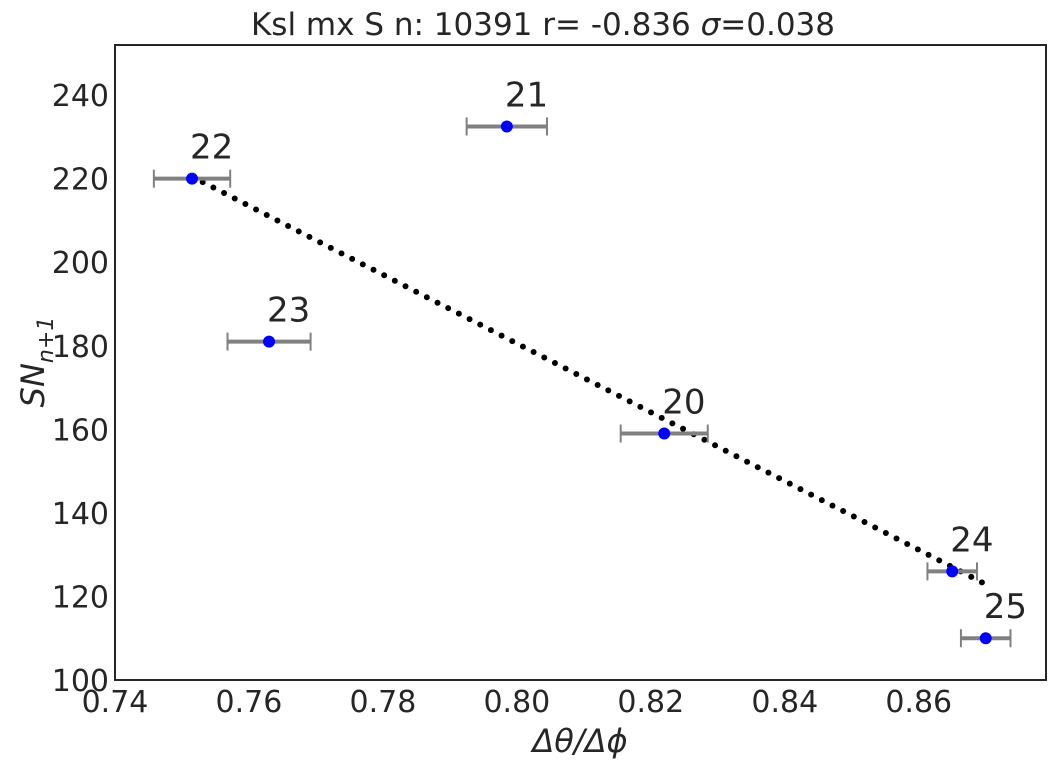  I want to click on point-label-22: 22, so click(211, 148).